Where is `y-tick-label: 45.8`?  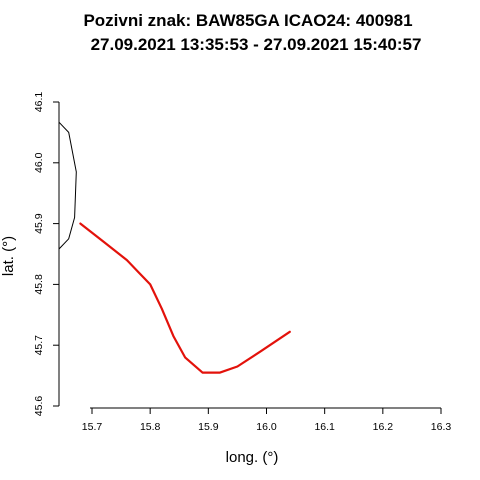 y-tick-label: 45.8 is located at coordinates (39, 284).